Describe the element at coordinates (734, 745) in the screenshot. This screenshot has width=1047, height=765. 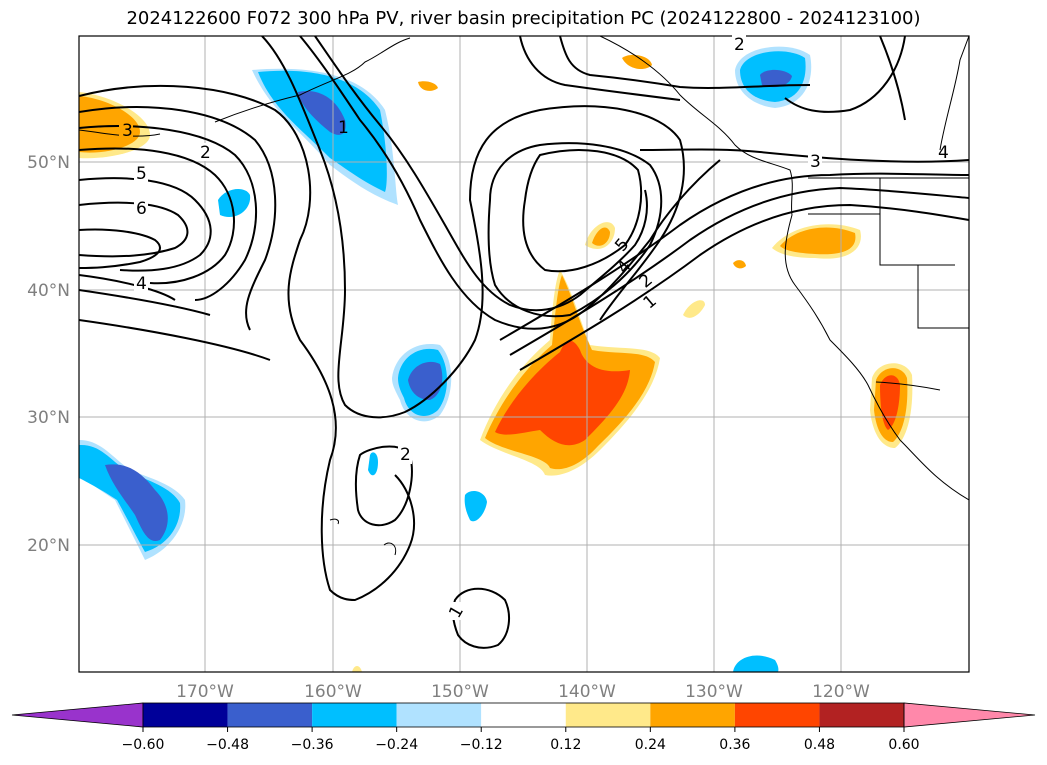
I see `colorbar-label: 0.36` at that location.